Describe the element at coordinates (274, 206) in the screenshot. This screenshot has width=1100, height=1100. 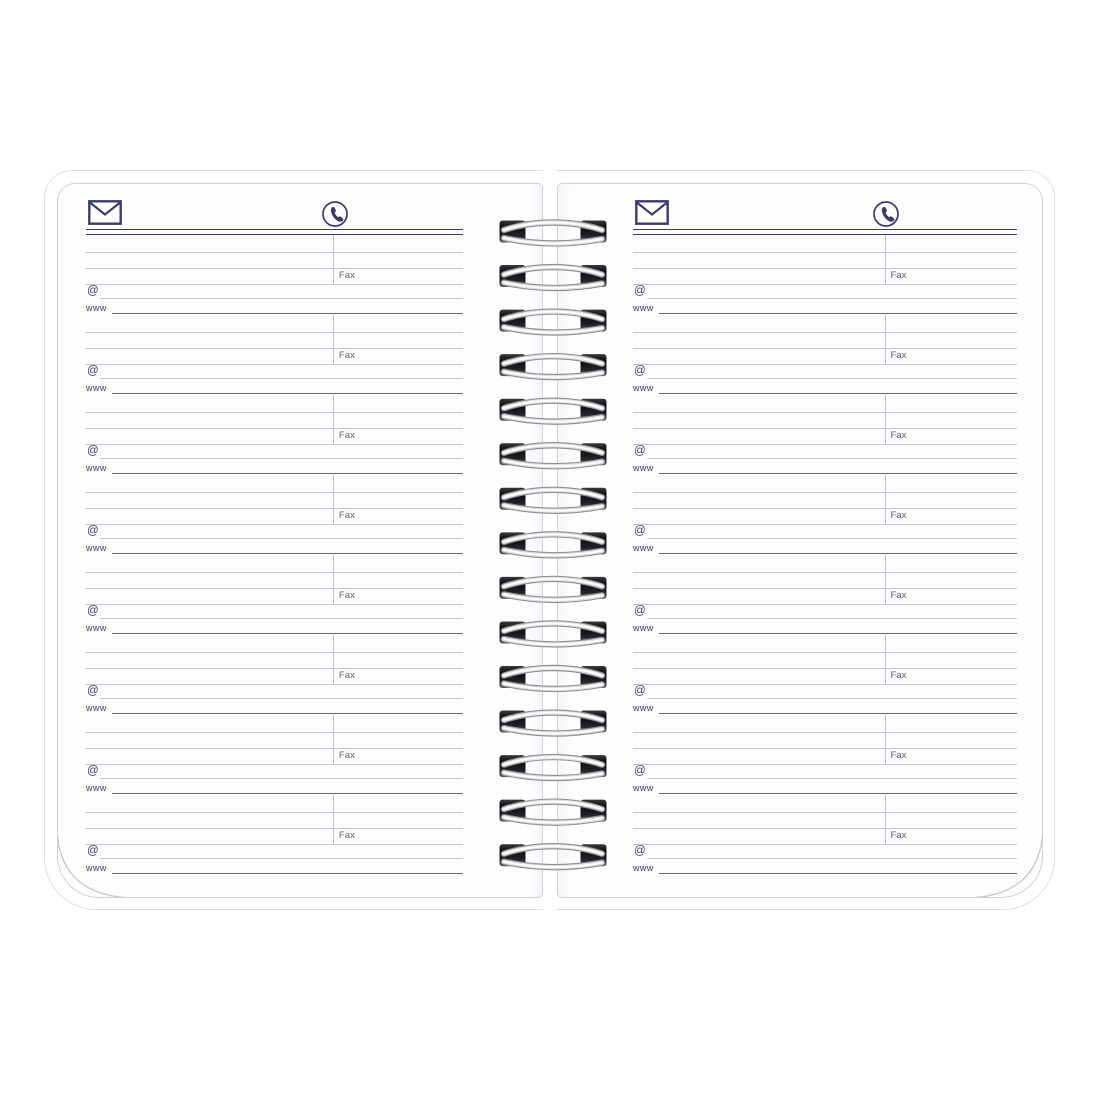
I see `page-header` at that location.